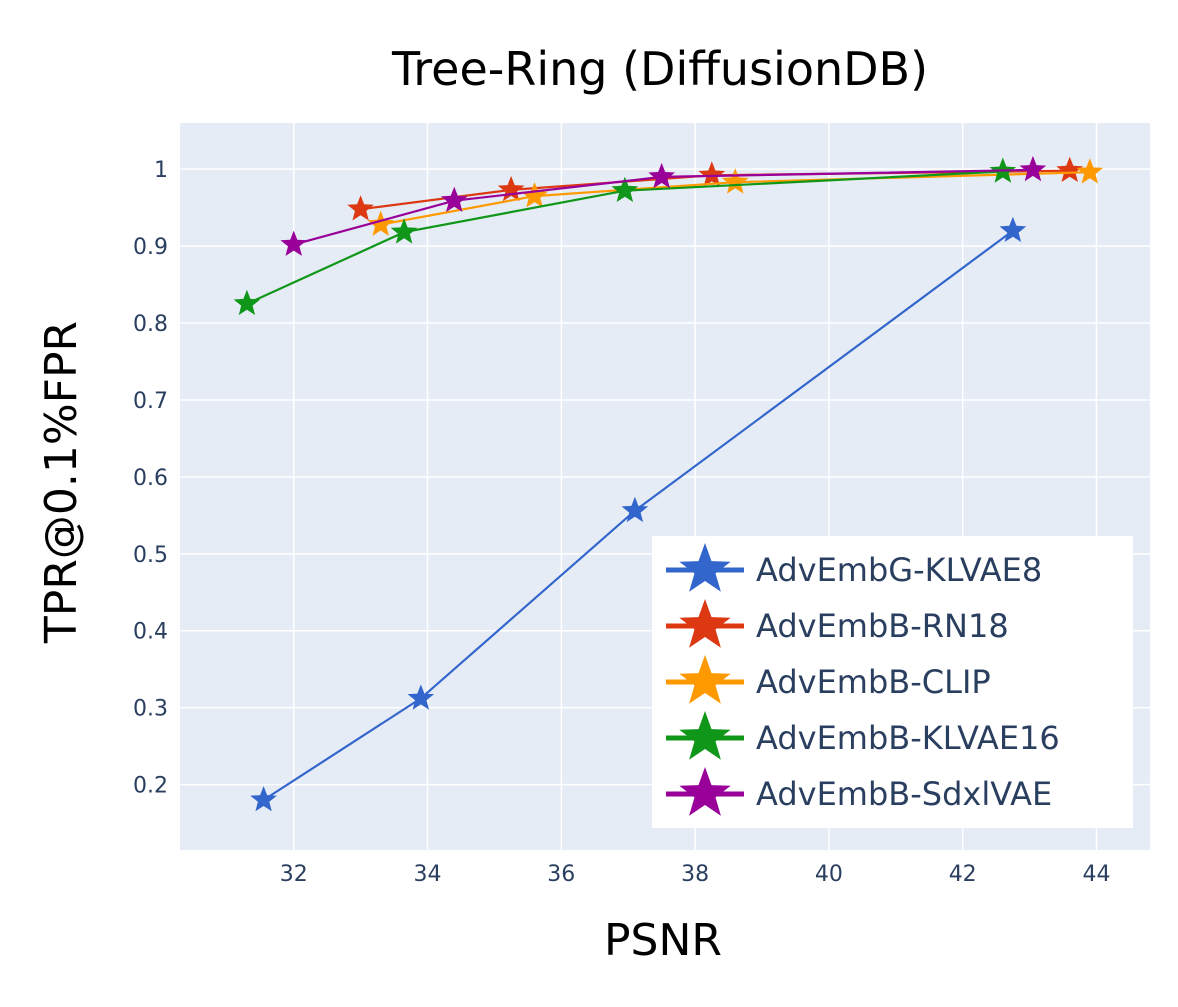 The height and width of the screenshot is (1007, 1178). I want to click on legend-item: AdvEmbB-SdxlVAE, so click(859, 791).